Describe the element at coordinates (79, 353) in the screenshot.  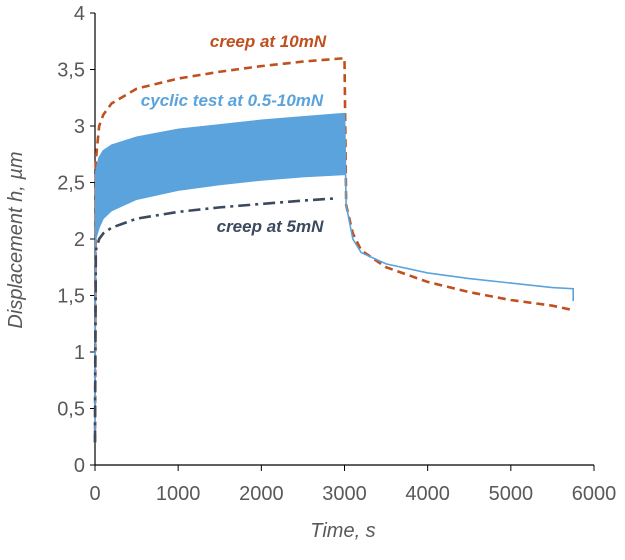
I see `y-tick-label: 1` at that location.